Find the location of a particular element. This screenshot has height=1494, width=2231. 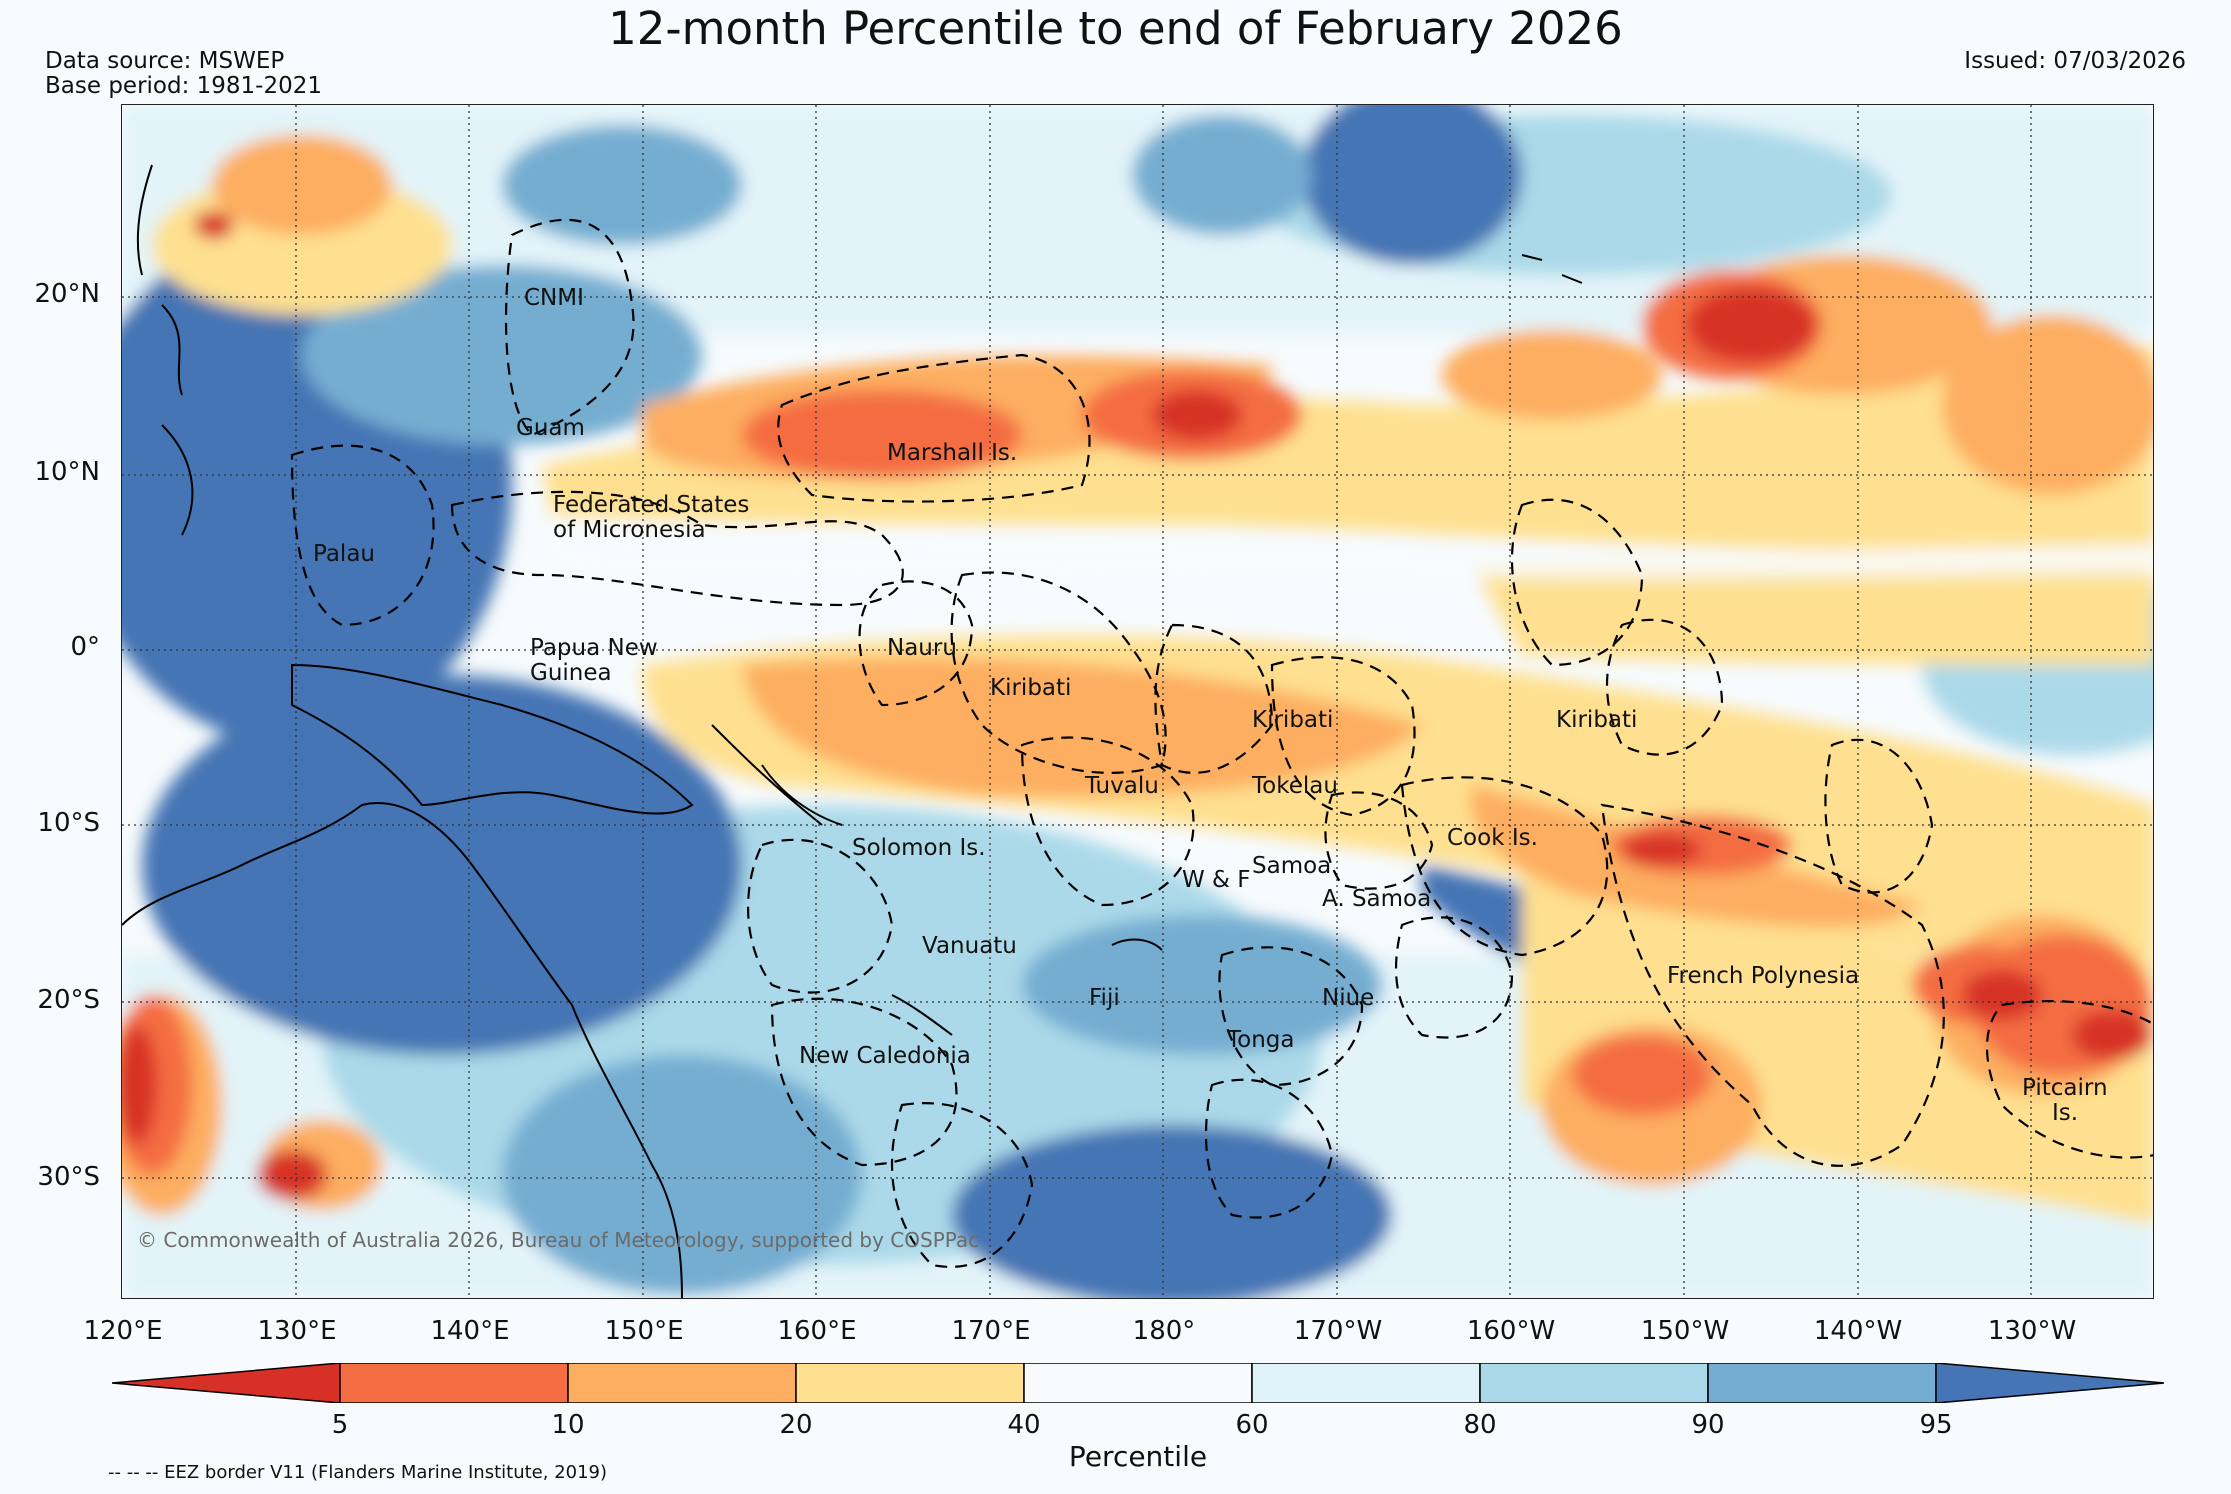

label-tokelau: Tokelau is located at coordinates (1294, 786).